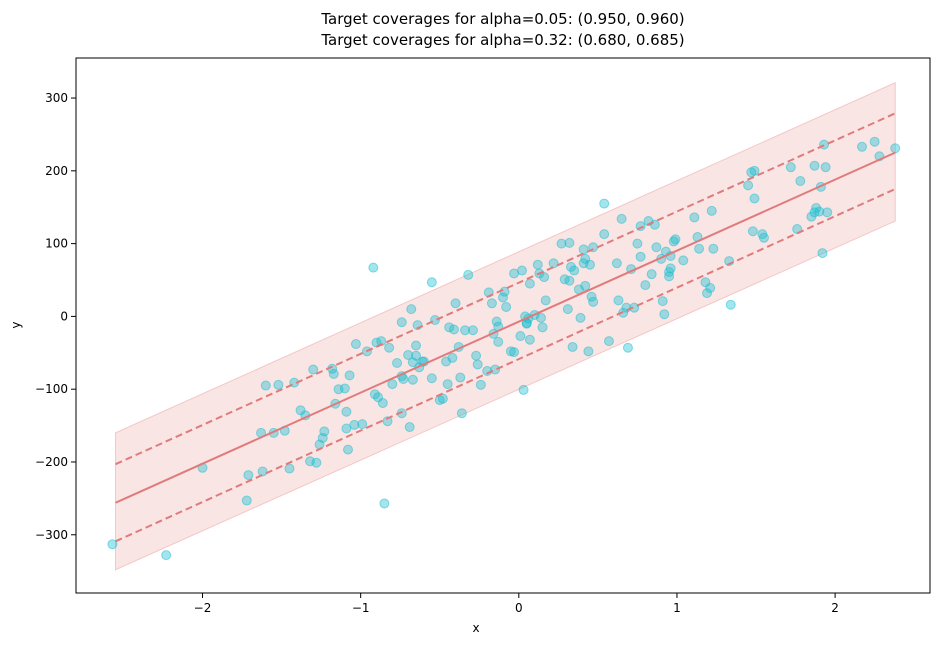 The height and width of the screenshot is (650, 939). What do you see at coordinates (51, 462) in the screenshot?
I see `y-tick-label: −200` at bounding box center [51, 462].